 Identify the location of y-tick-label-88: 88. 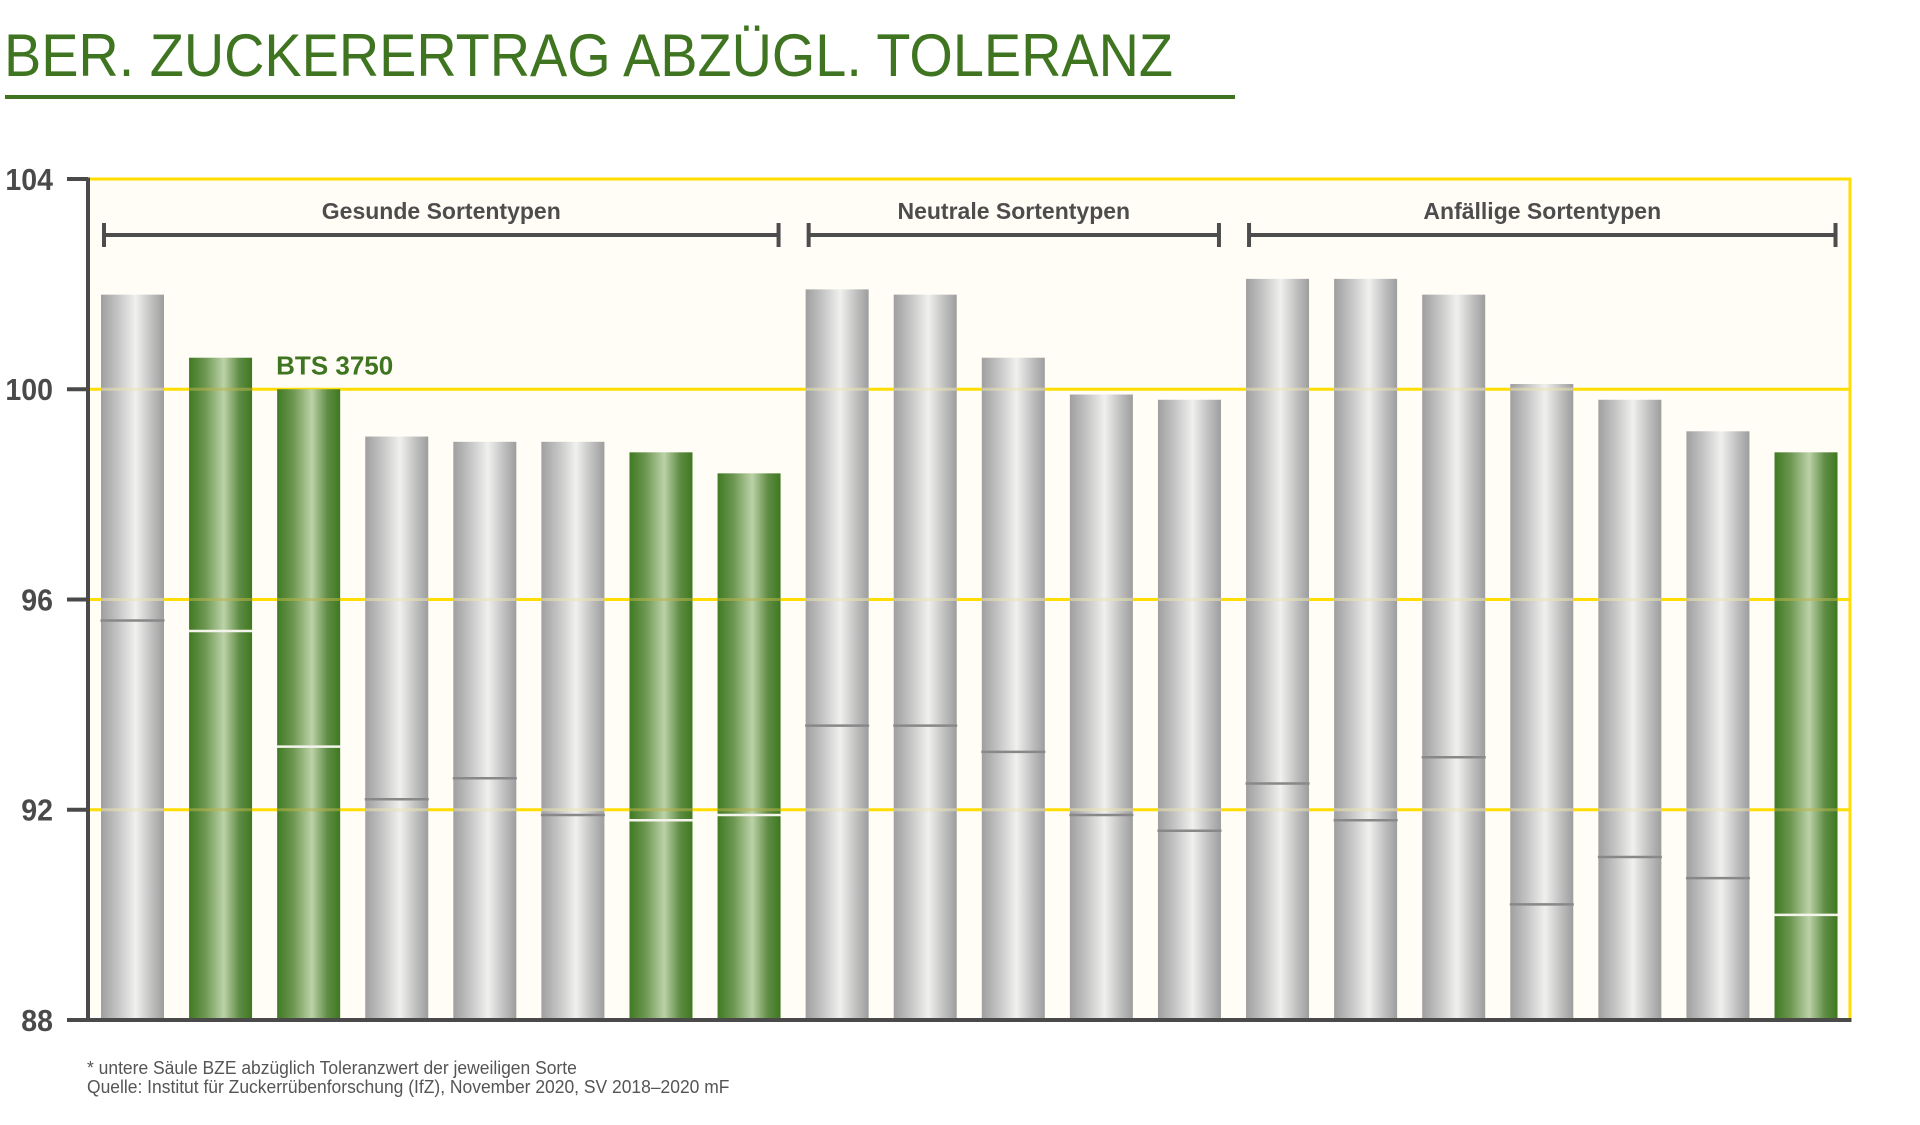
(37, 1021).